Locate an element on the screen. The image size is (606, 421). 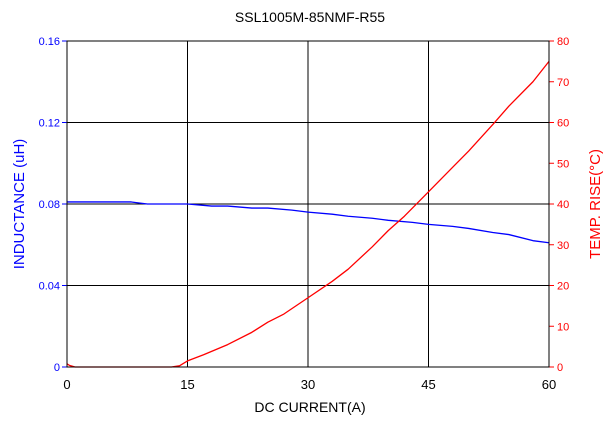
right-tick-label: 60 is located at coordinates (563, 124).